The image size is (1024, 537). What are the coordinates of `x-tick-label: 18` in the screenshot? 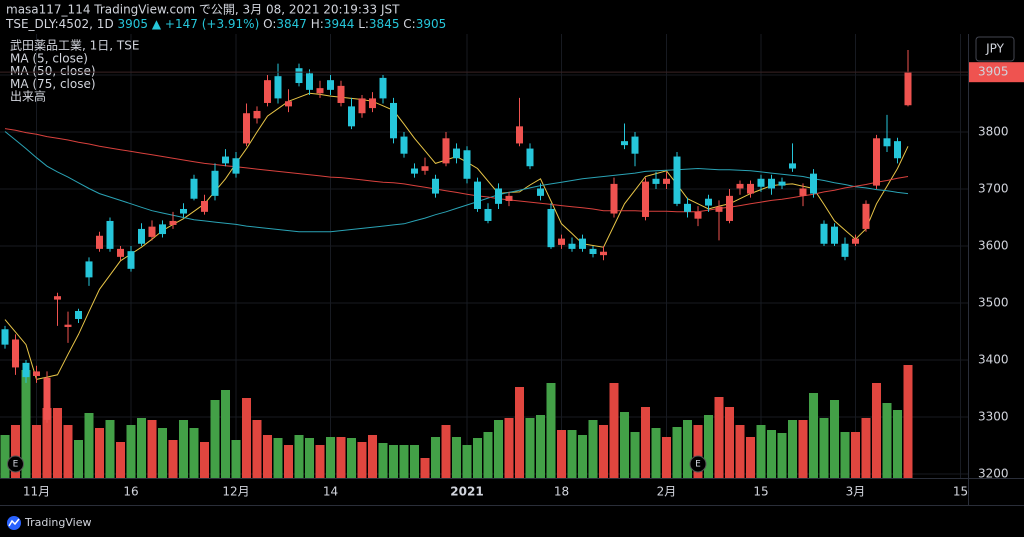 It's located at (561, 492).